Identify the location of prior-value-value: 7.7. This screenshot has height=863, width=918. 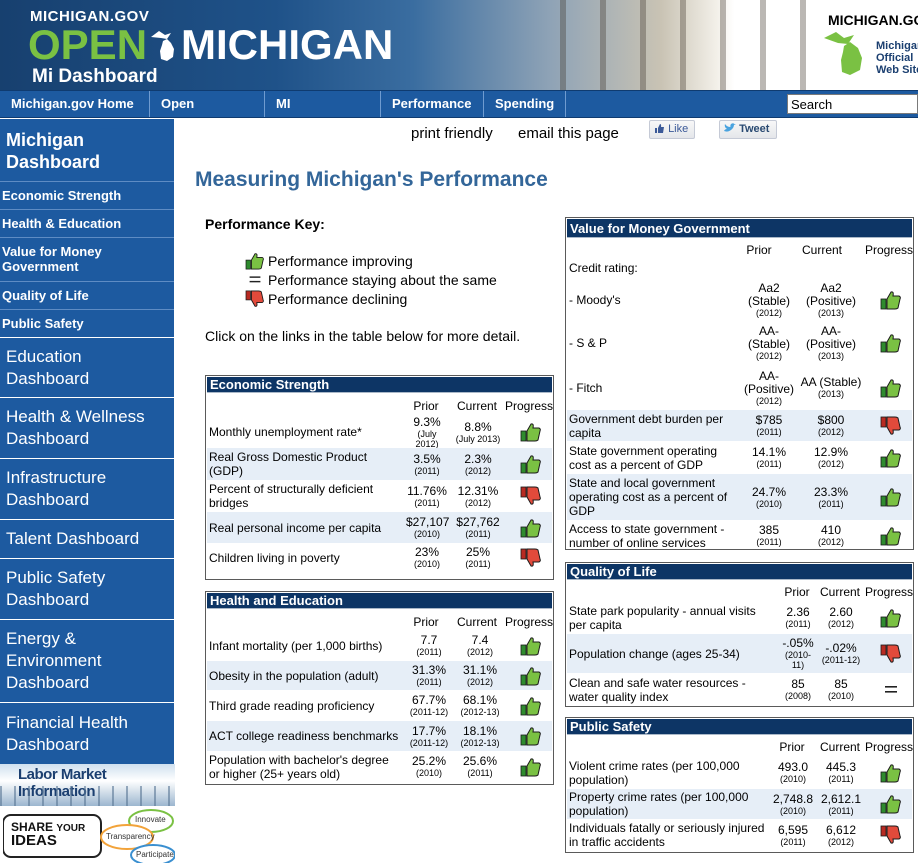
(429, 640).